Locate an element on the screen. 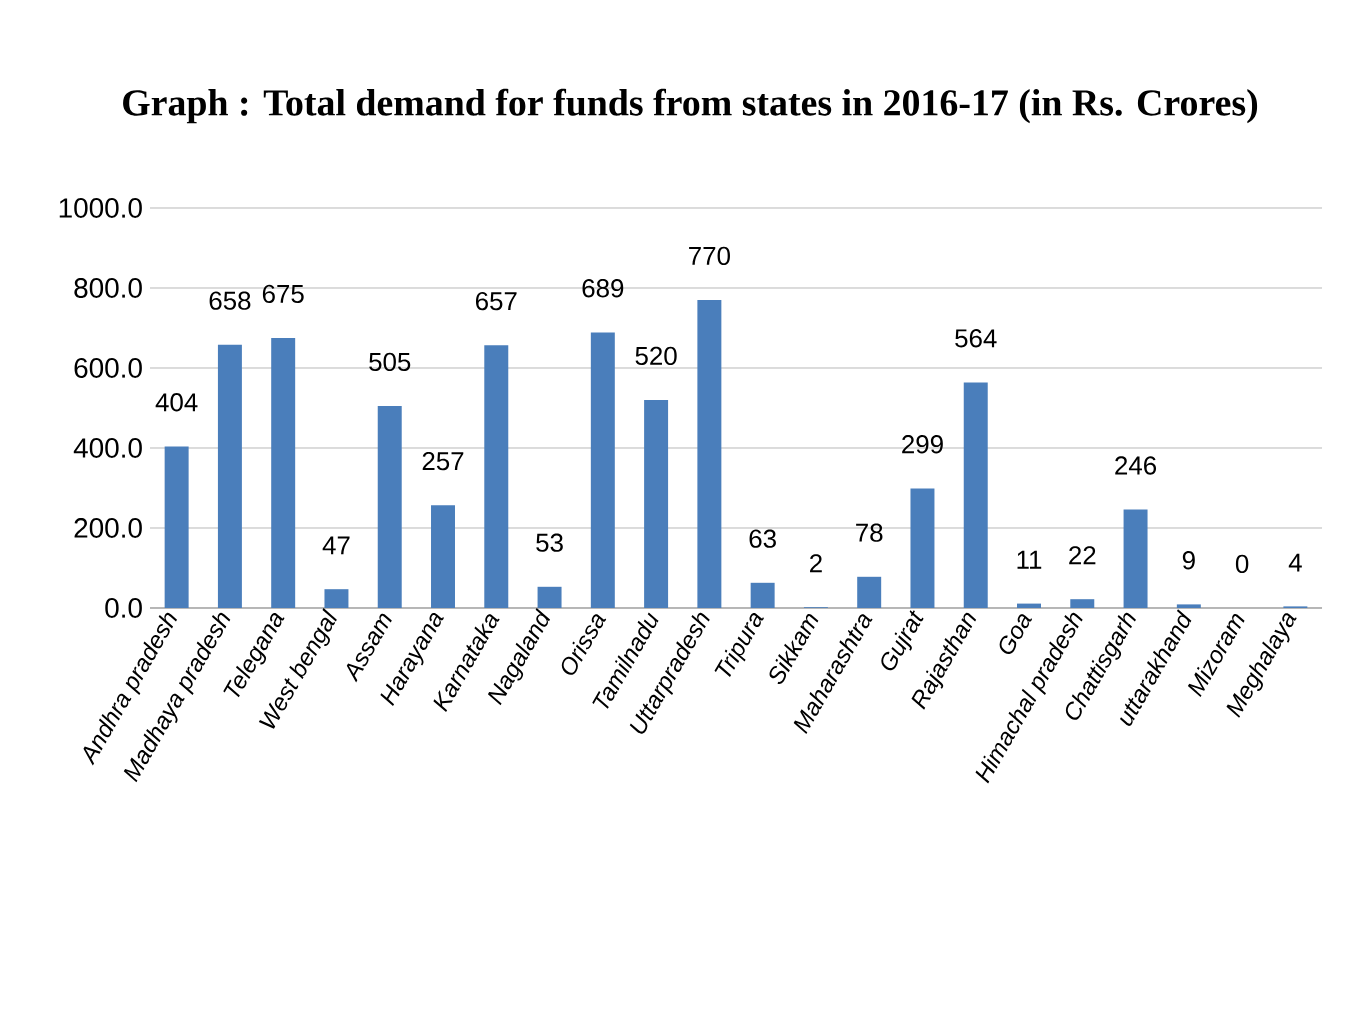  data-label: 47 is located at coordinates (336, 545).